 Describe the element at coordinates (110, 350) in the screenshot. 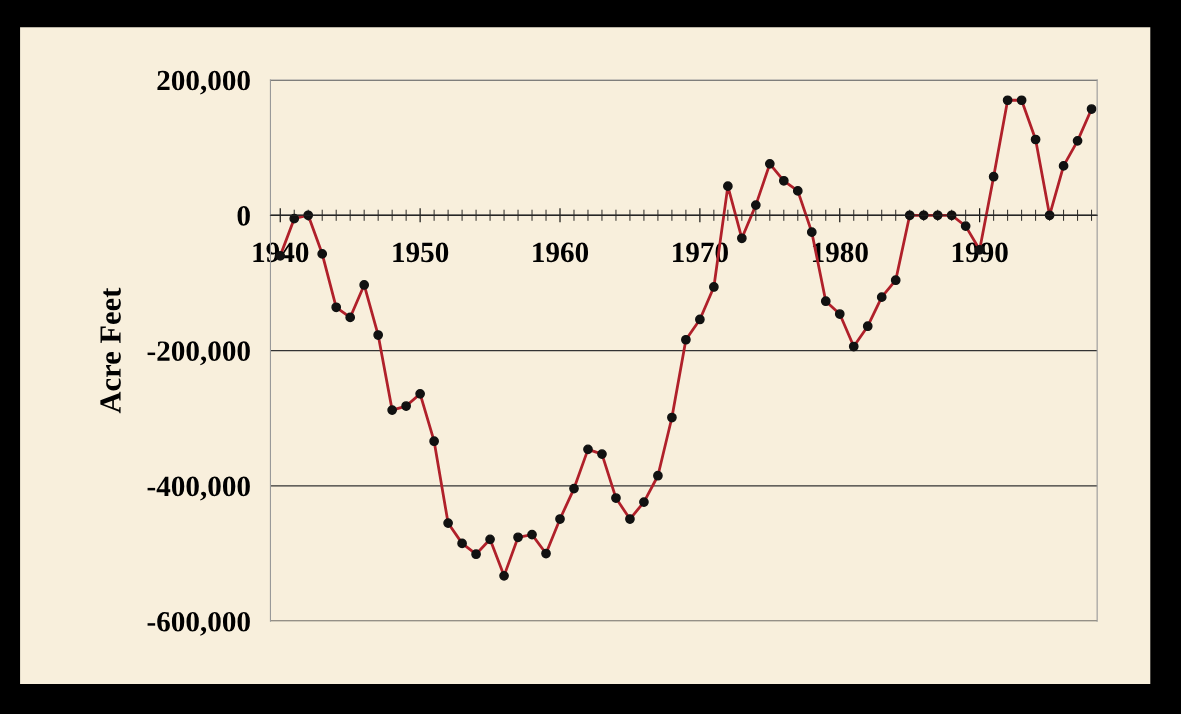

I see `y-axis-title: Acre Feet` at that location.